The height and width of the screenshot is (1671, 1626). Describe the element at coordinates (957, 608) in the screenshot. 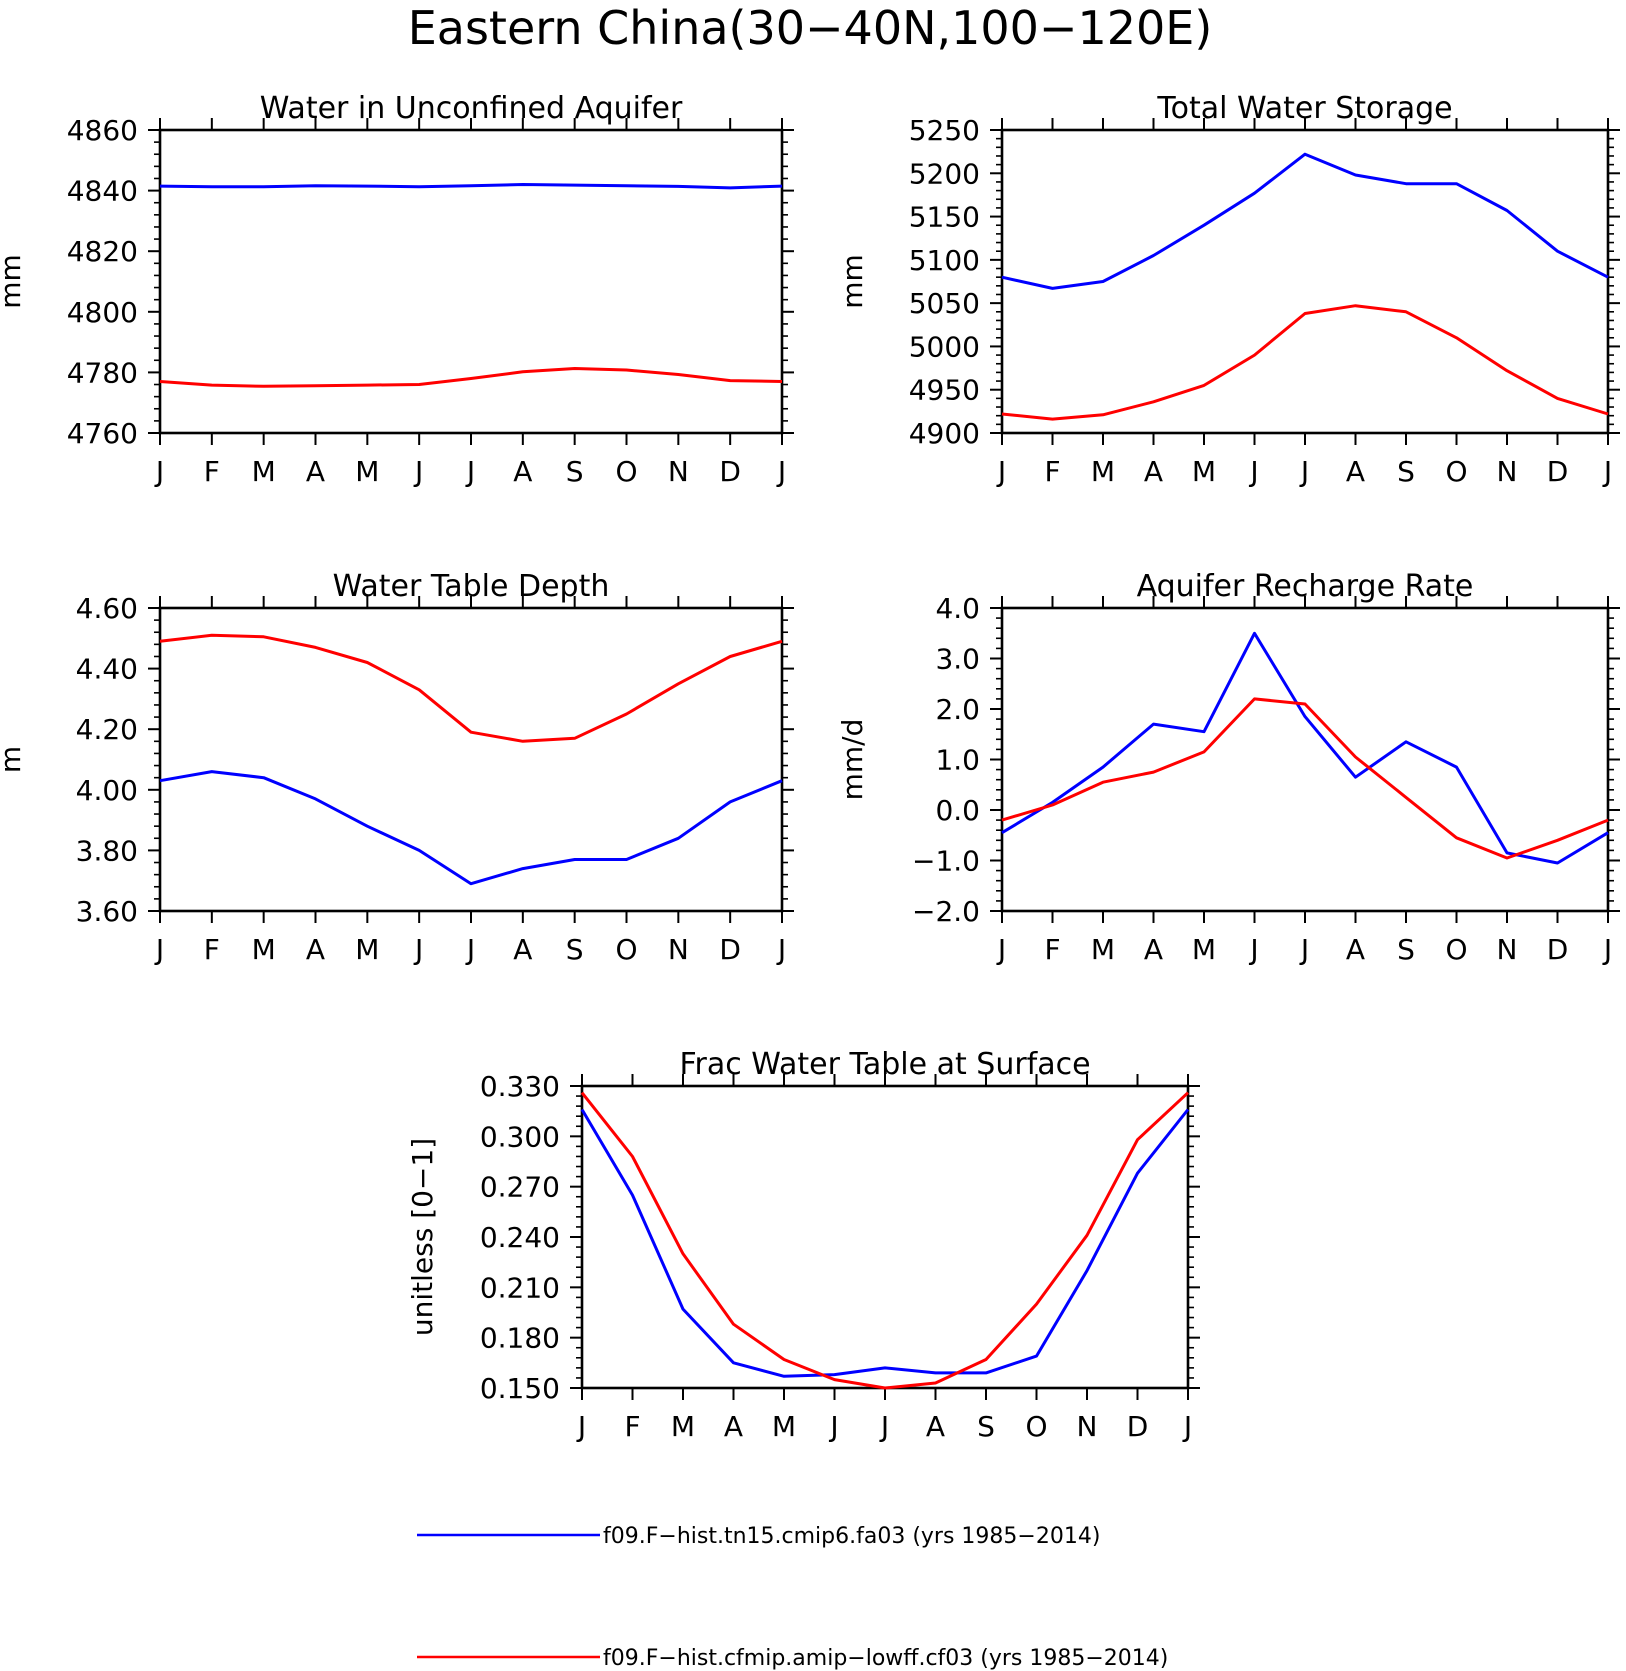

I see `y-tick-label: 4.0` at that location.